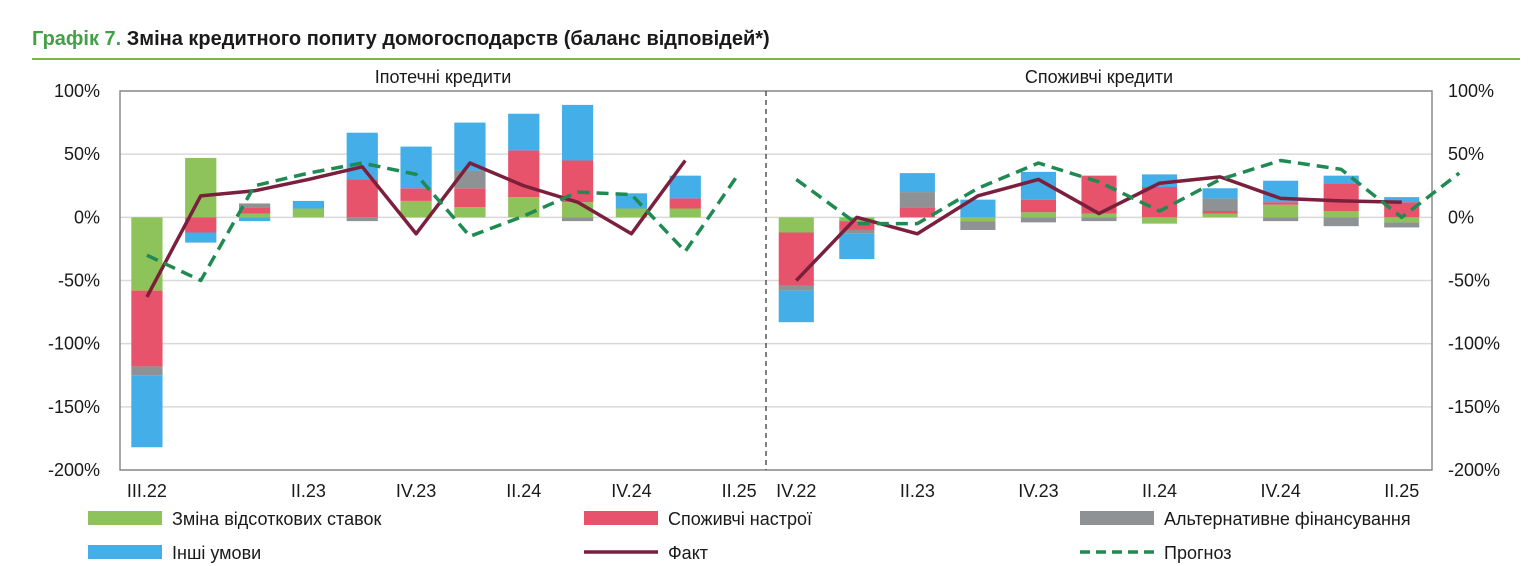 The width and height of the screenshot is (1530, 566). What do you see at coordinates (1461, 217) in the screenshot?
I see `y-tick-label-right: 0%` at bounding box center [1461, 217].